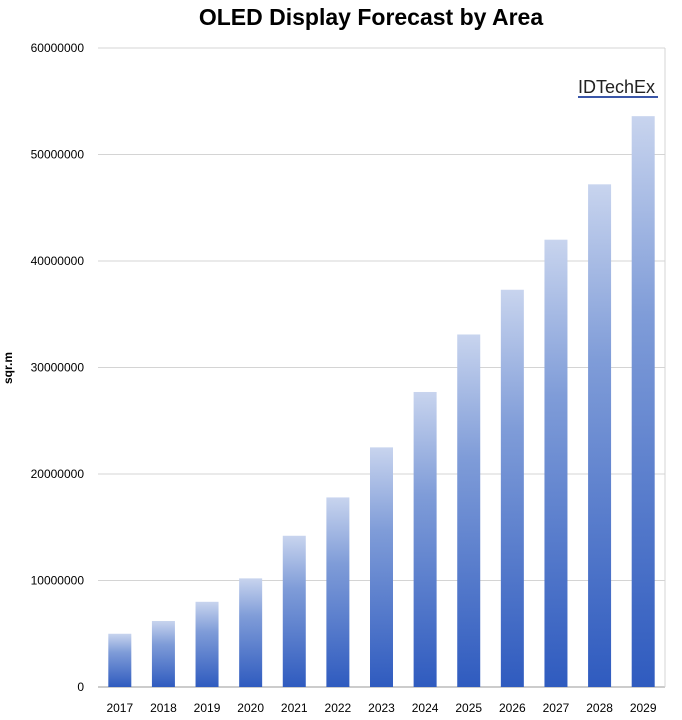 The height and width of the screenshot is (720, 682). Describe the element at coordinates (512, 708) in the screenshot. I see `x-tick-label: 2026` at that location.